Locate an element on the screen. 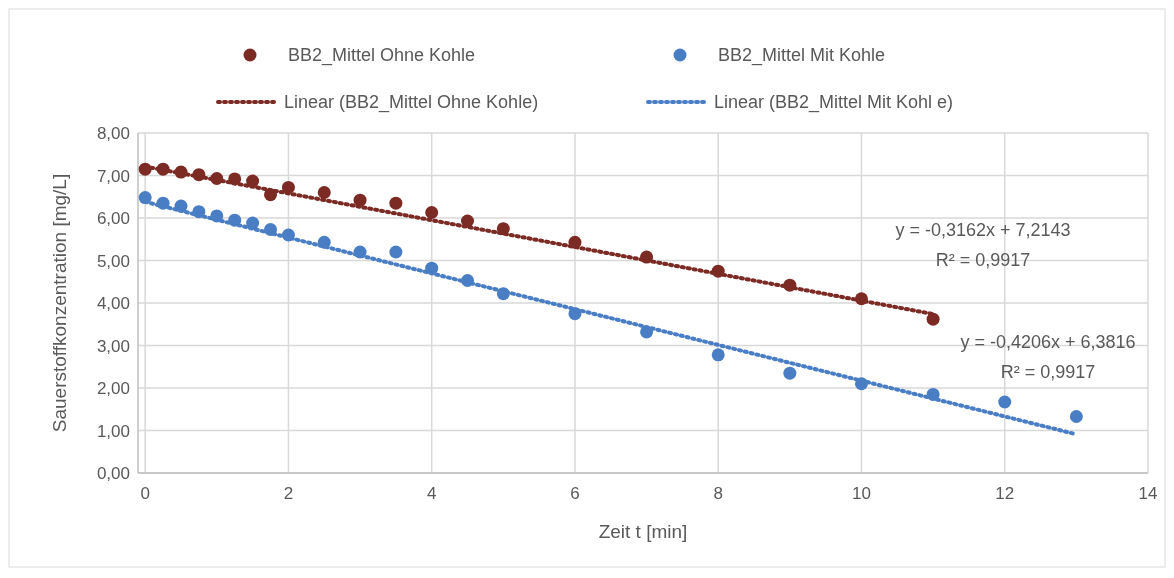 Image resolution: width=1174 pixels, height=578 pixels. y-axis-title: Sauerstoffkonzentration [mg/L] is located at coordinates (59, 303).